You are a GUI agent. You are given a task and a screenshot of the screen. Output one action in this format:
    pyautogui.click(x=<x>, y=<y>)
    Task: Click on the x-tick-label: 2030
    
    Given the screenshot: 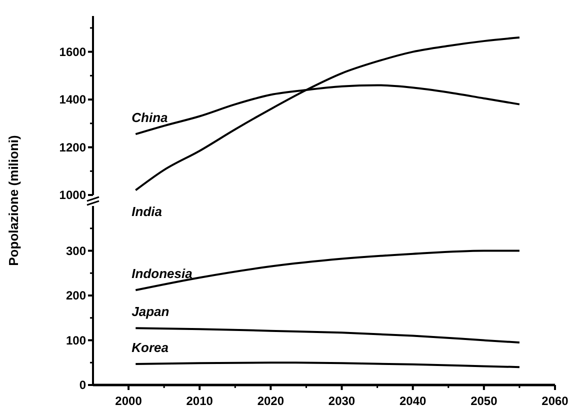 What is the action you would take?
    pyautogui.click(x=342, y=401)
    